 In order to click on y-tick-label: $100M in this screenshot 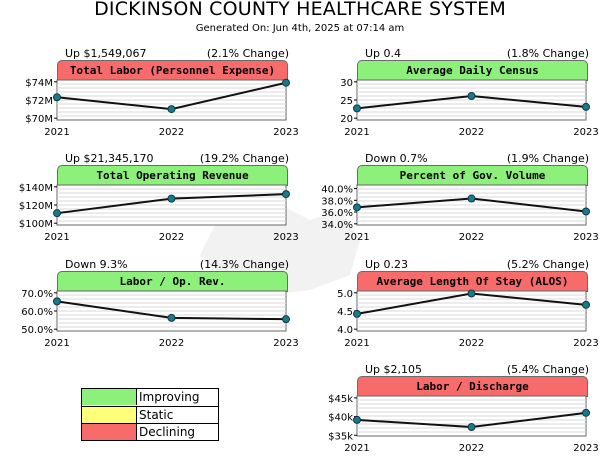, I will do `click(36, 224)`.